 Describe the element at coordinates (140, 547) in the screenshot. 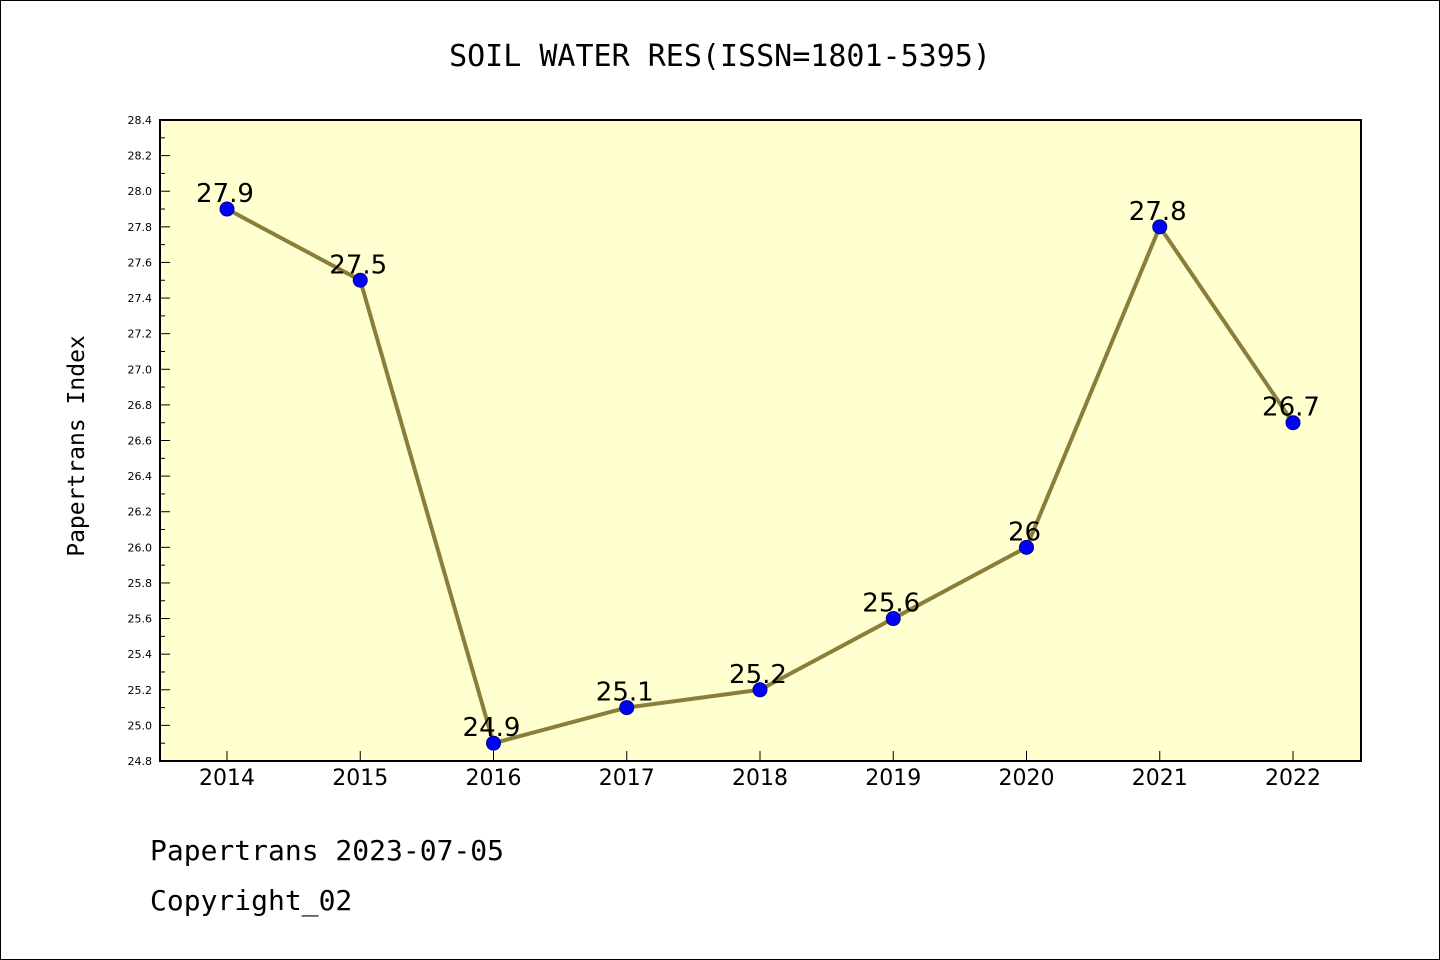

I see `y-tick-label: 26.0` at that location.